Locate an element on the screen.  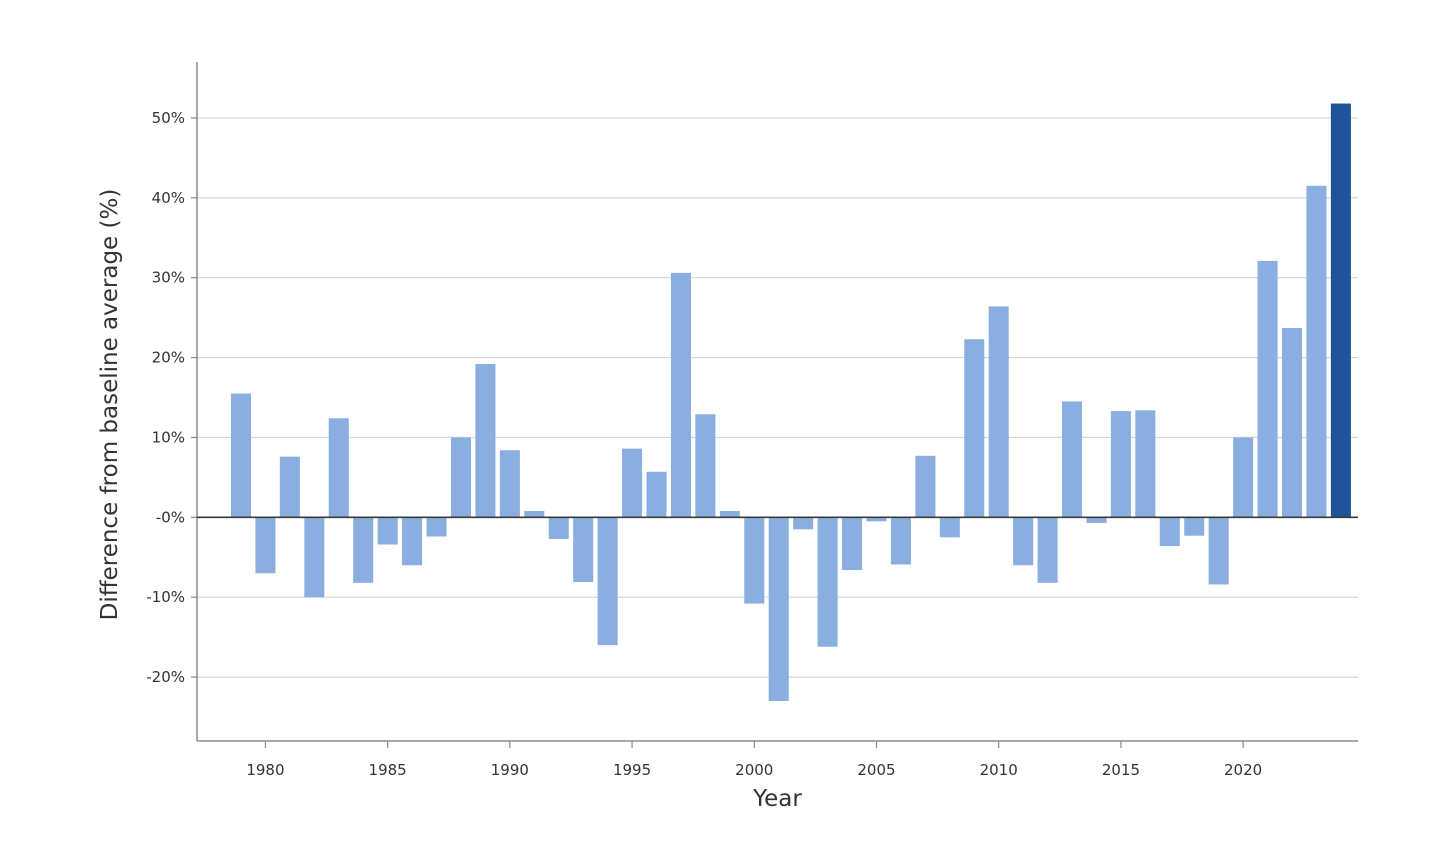
y-tick-label: -20% is located at coordinates (165, 677).